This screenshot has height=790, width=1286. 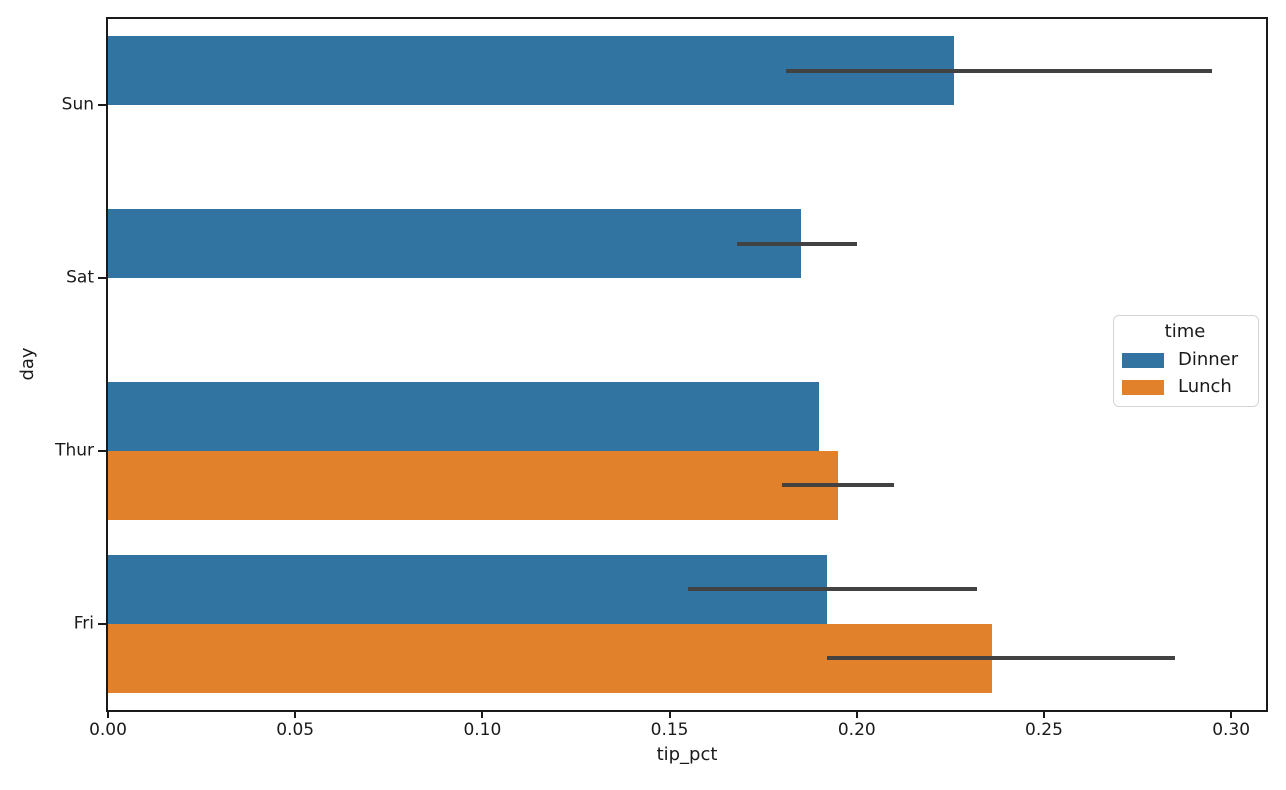 I want to click on y-tick-label: Fri, so click(x=83, y=623).